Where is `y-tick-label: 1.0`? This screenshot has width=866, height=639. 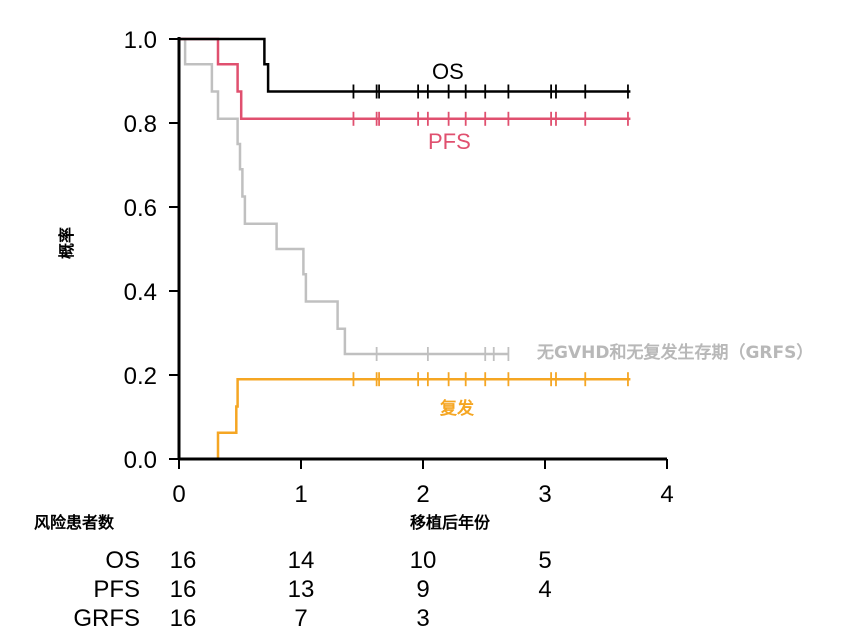 y-tick-label: 1.0 is located at coordinates (140, 40).